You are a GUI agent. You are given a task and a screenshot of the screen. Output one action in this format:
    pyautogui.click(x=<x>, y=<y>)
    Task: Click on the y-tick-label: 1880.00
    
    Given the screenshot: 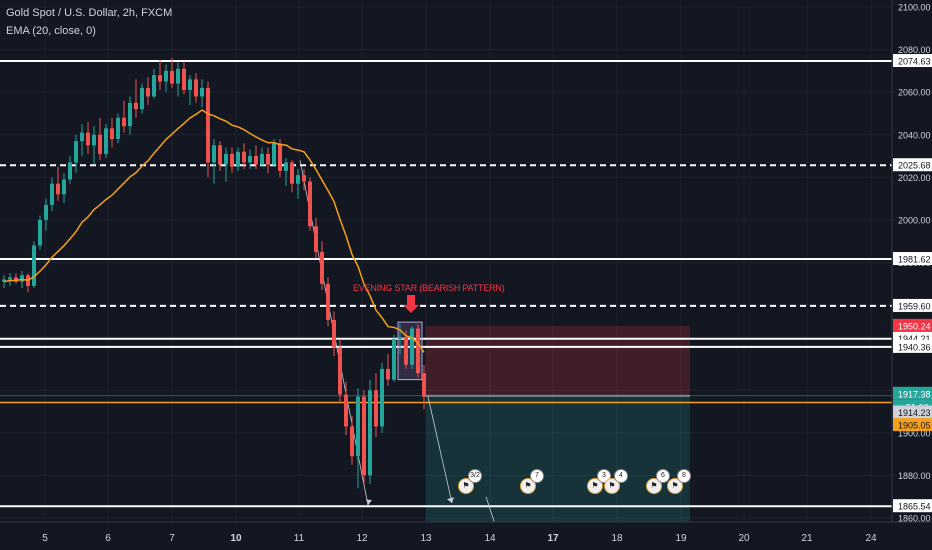 What is the action you would take?
    pyautogui.click(x=914, y=476)
    